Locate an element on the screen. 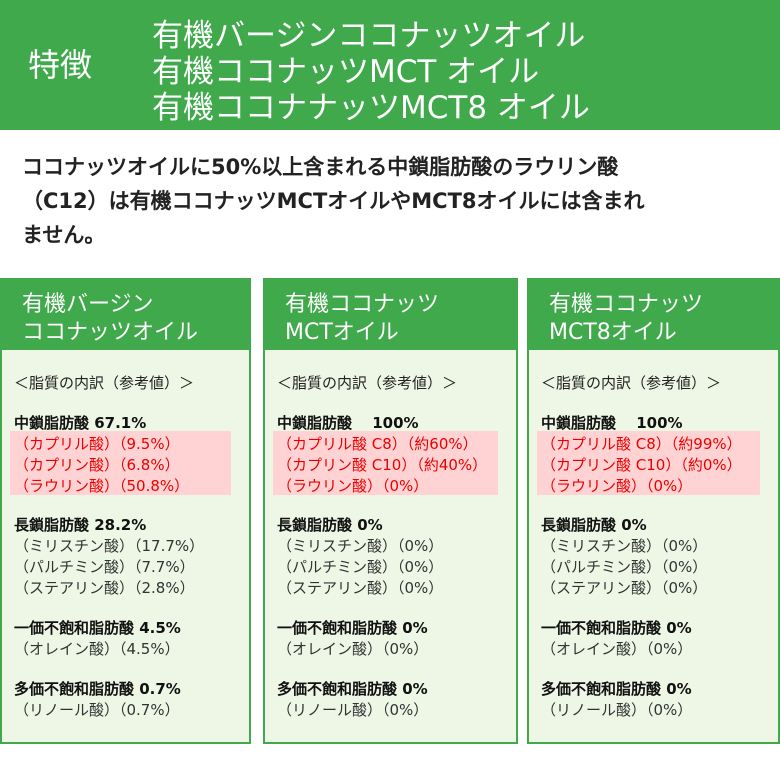 This screenshot has height=780, width=780. group-item: （ミリスチン酸）（17.7%） is located at coordinates (109, 546).